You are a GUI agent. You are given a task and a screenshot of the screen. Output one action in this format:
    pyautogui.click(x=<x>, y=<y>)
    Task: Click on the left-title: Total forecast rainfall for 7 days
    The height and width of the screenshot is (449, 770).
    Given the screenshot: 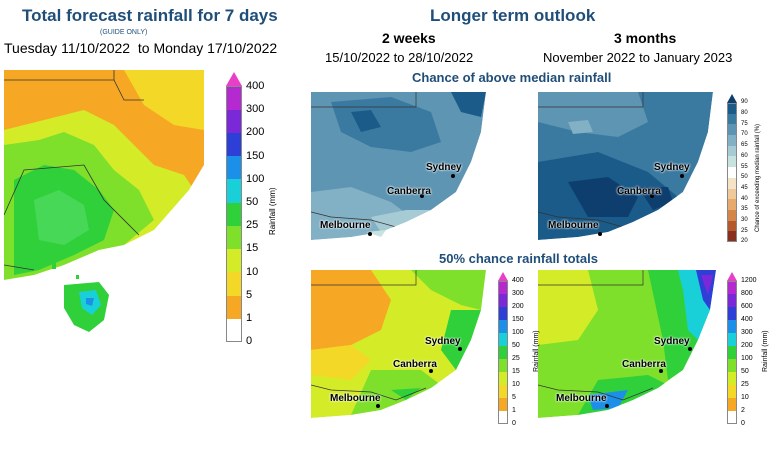 What is the action you would take?
    pyautogui.click(x=150, y=15)
    